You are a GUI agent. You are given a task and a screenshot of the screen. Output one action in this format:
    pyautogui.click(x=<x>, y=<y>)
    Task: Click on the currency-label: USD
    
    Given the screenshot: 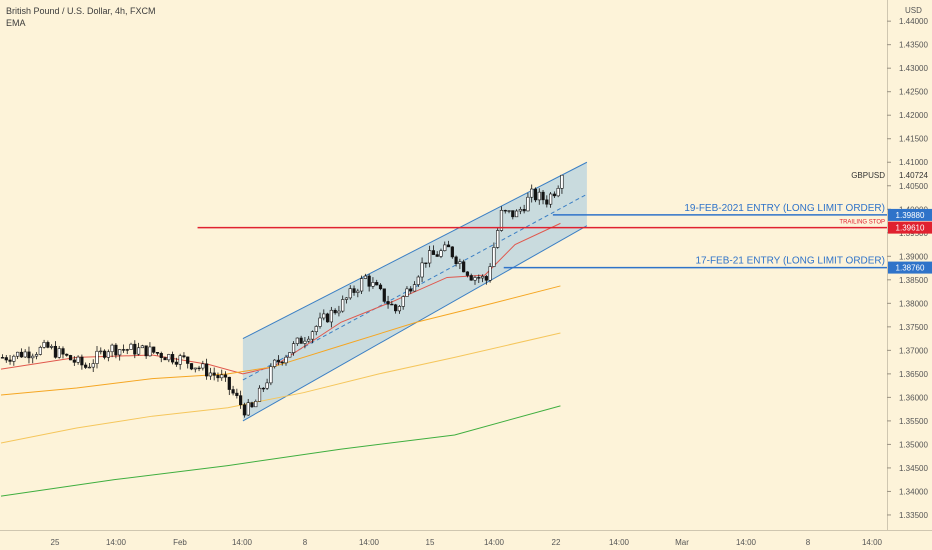 What is the action you would take?
    pyautogui.click(x=913, y=10)
    